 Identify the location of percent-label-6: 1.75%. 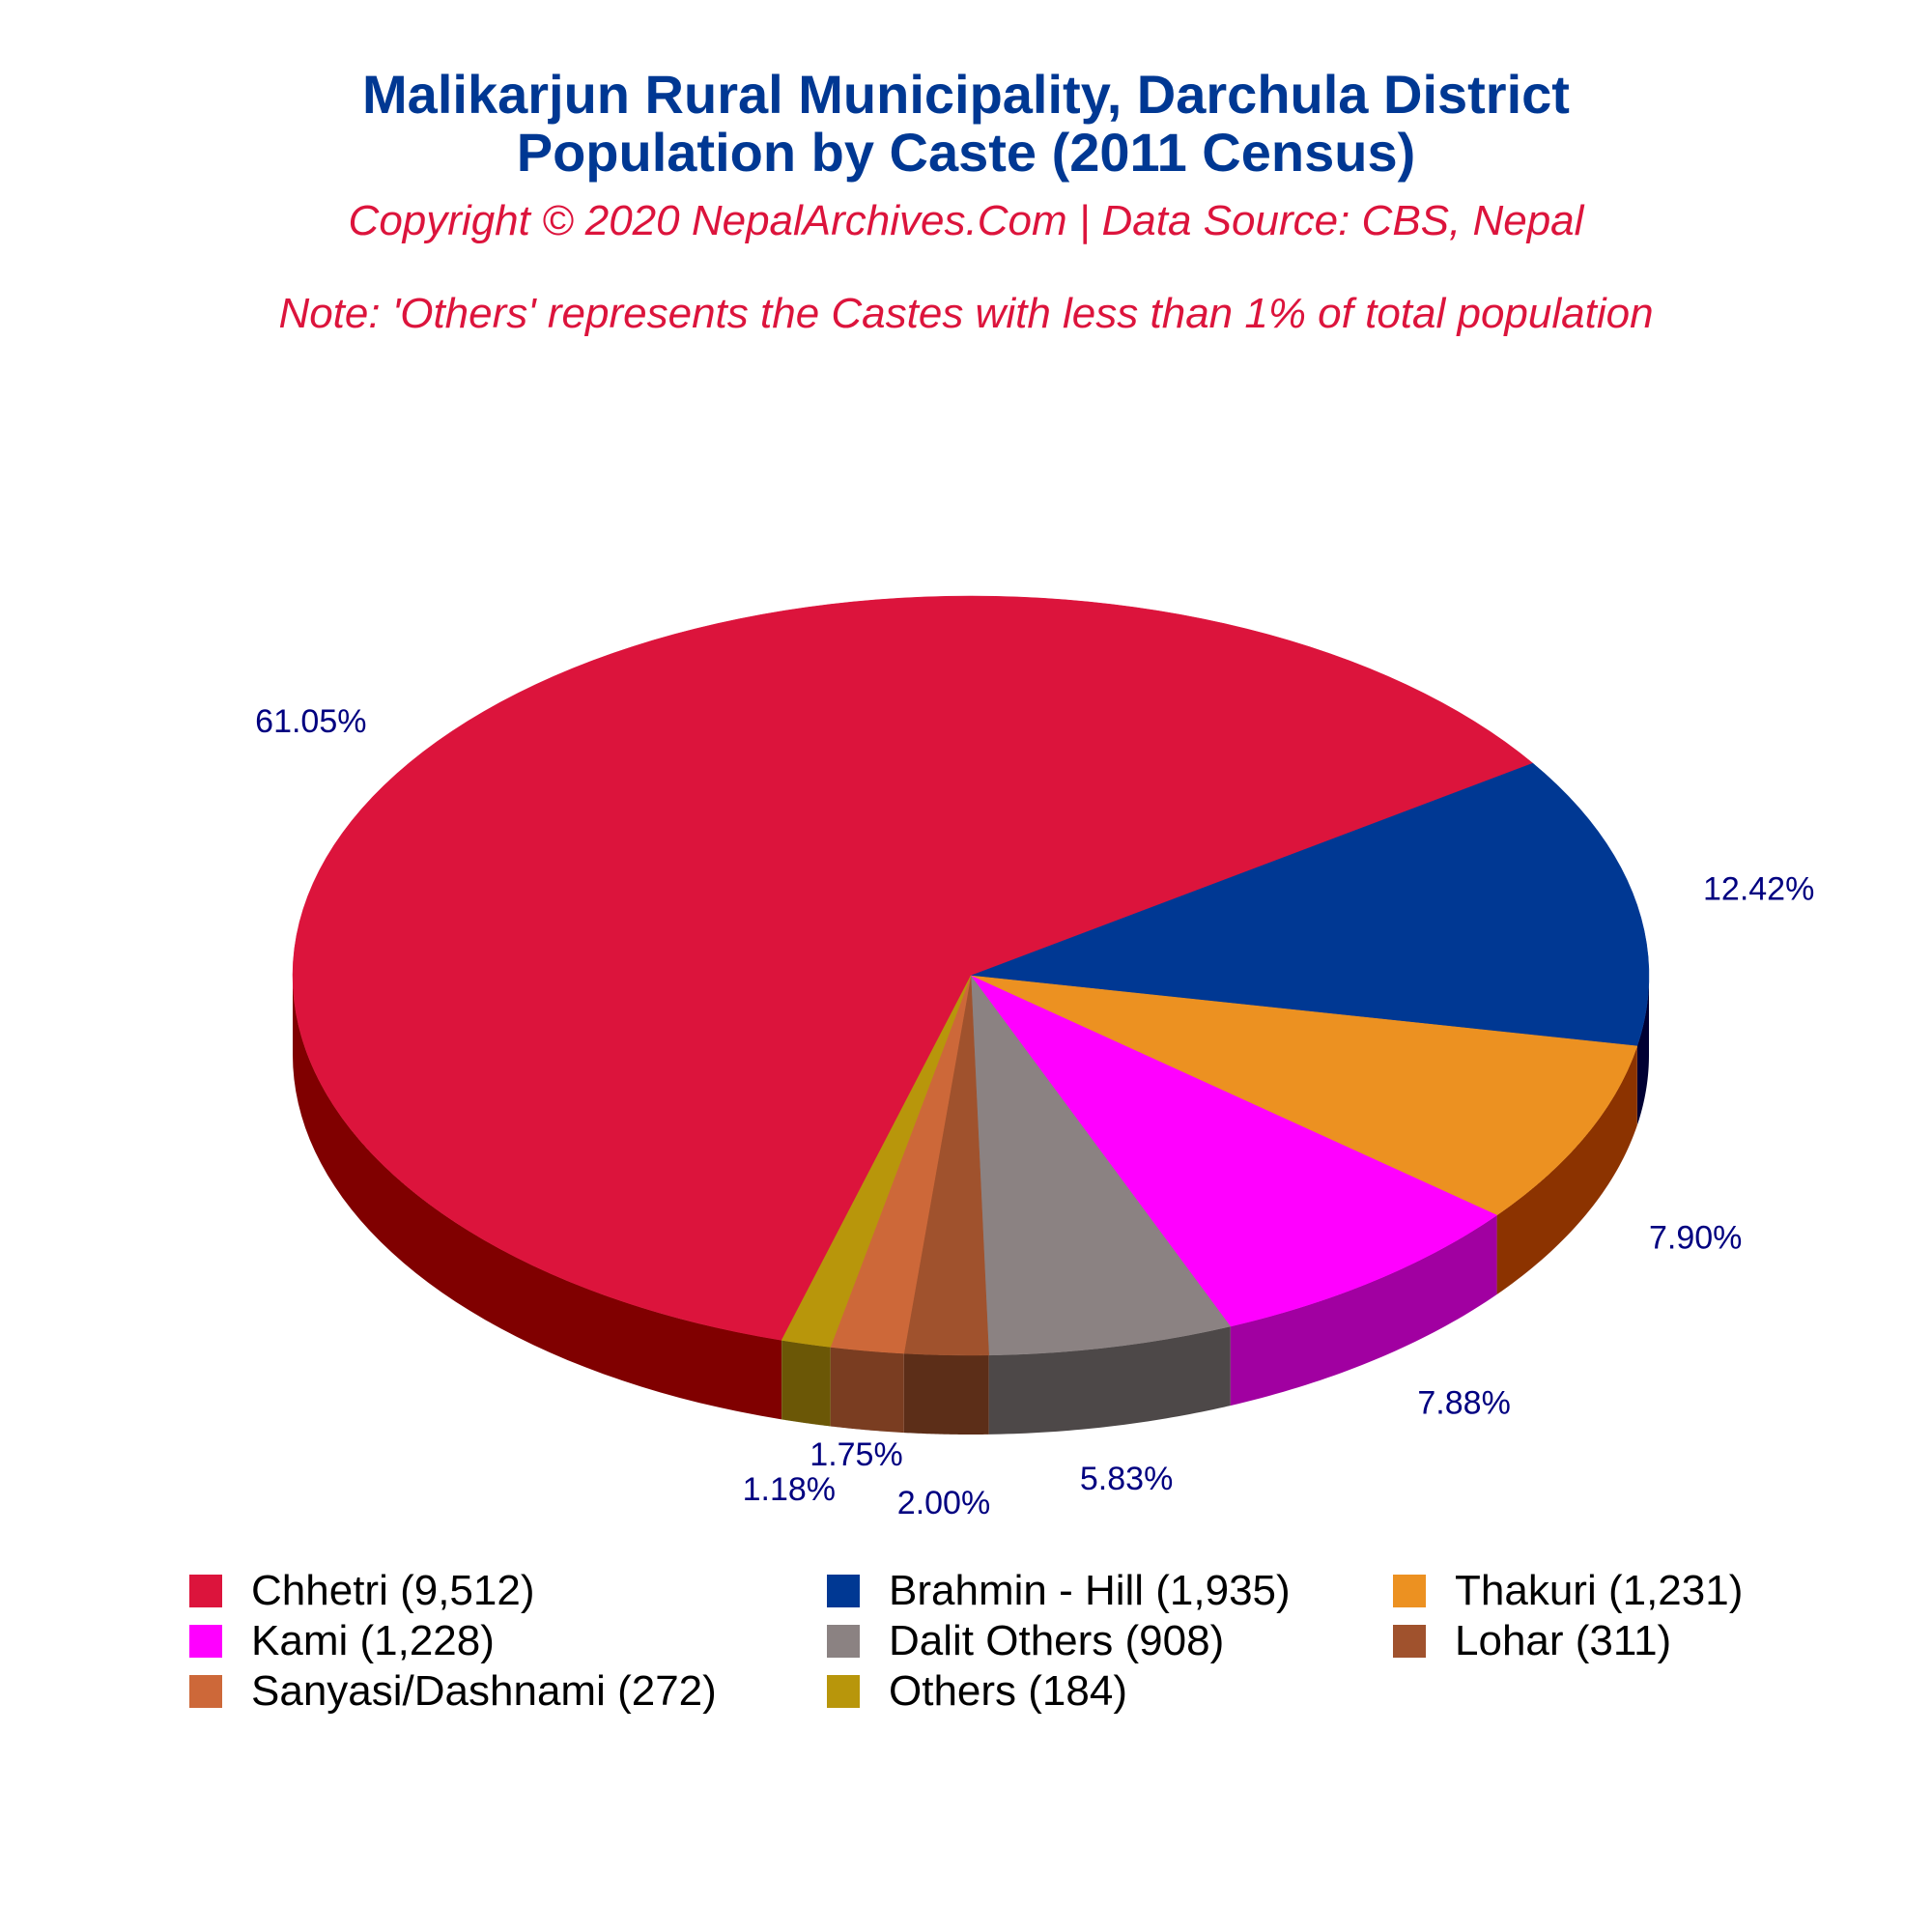
(856, 1454).